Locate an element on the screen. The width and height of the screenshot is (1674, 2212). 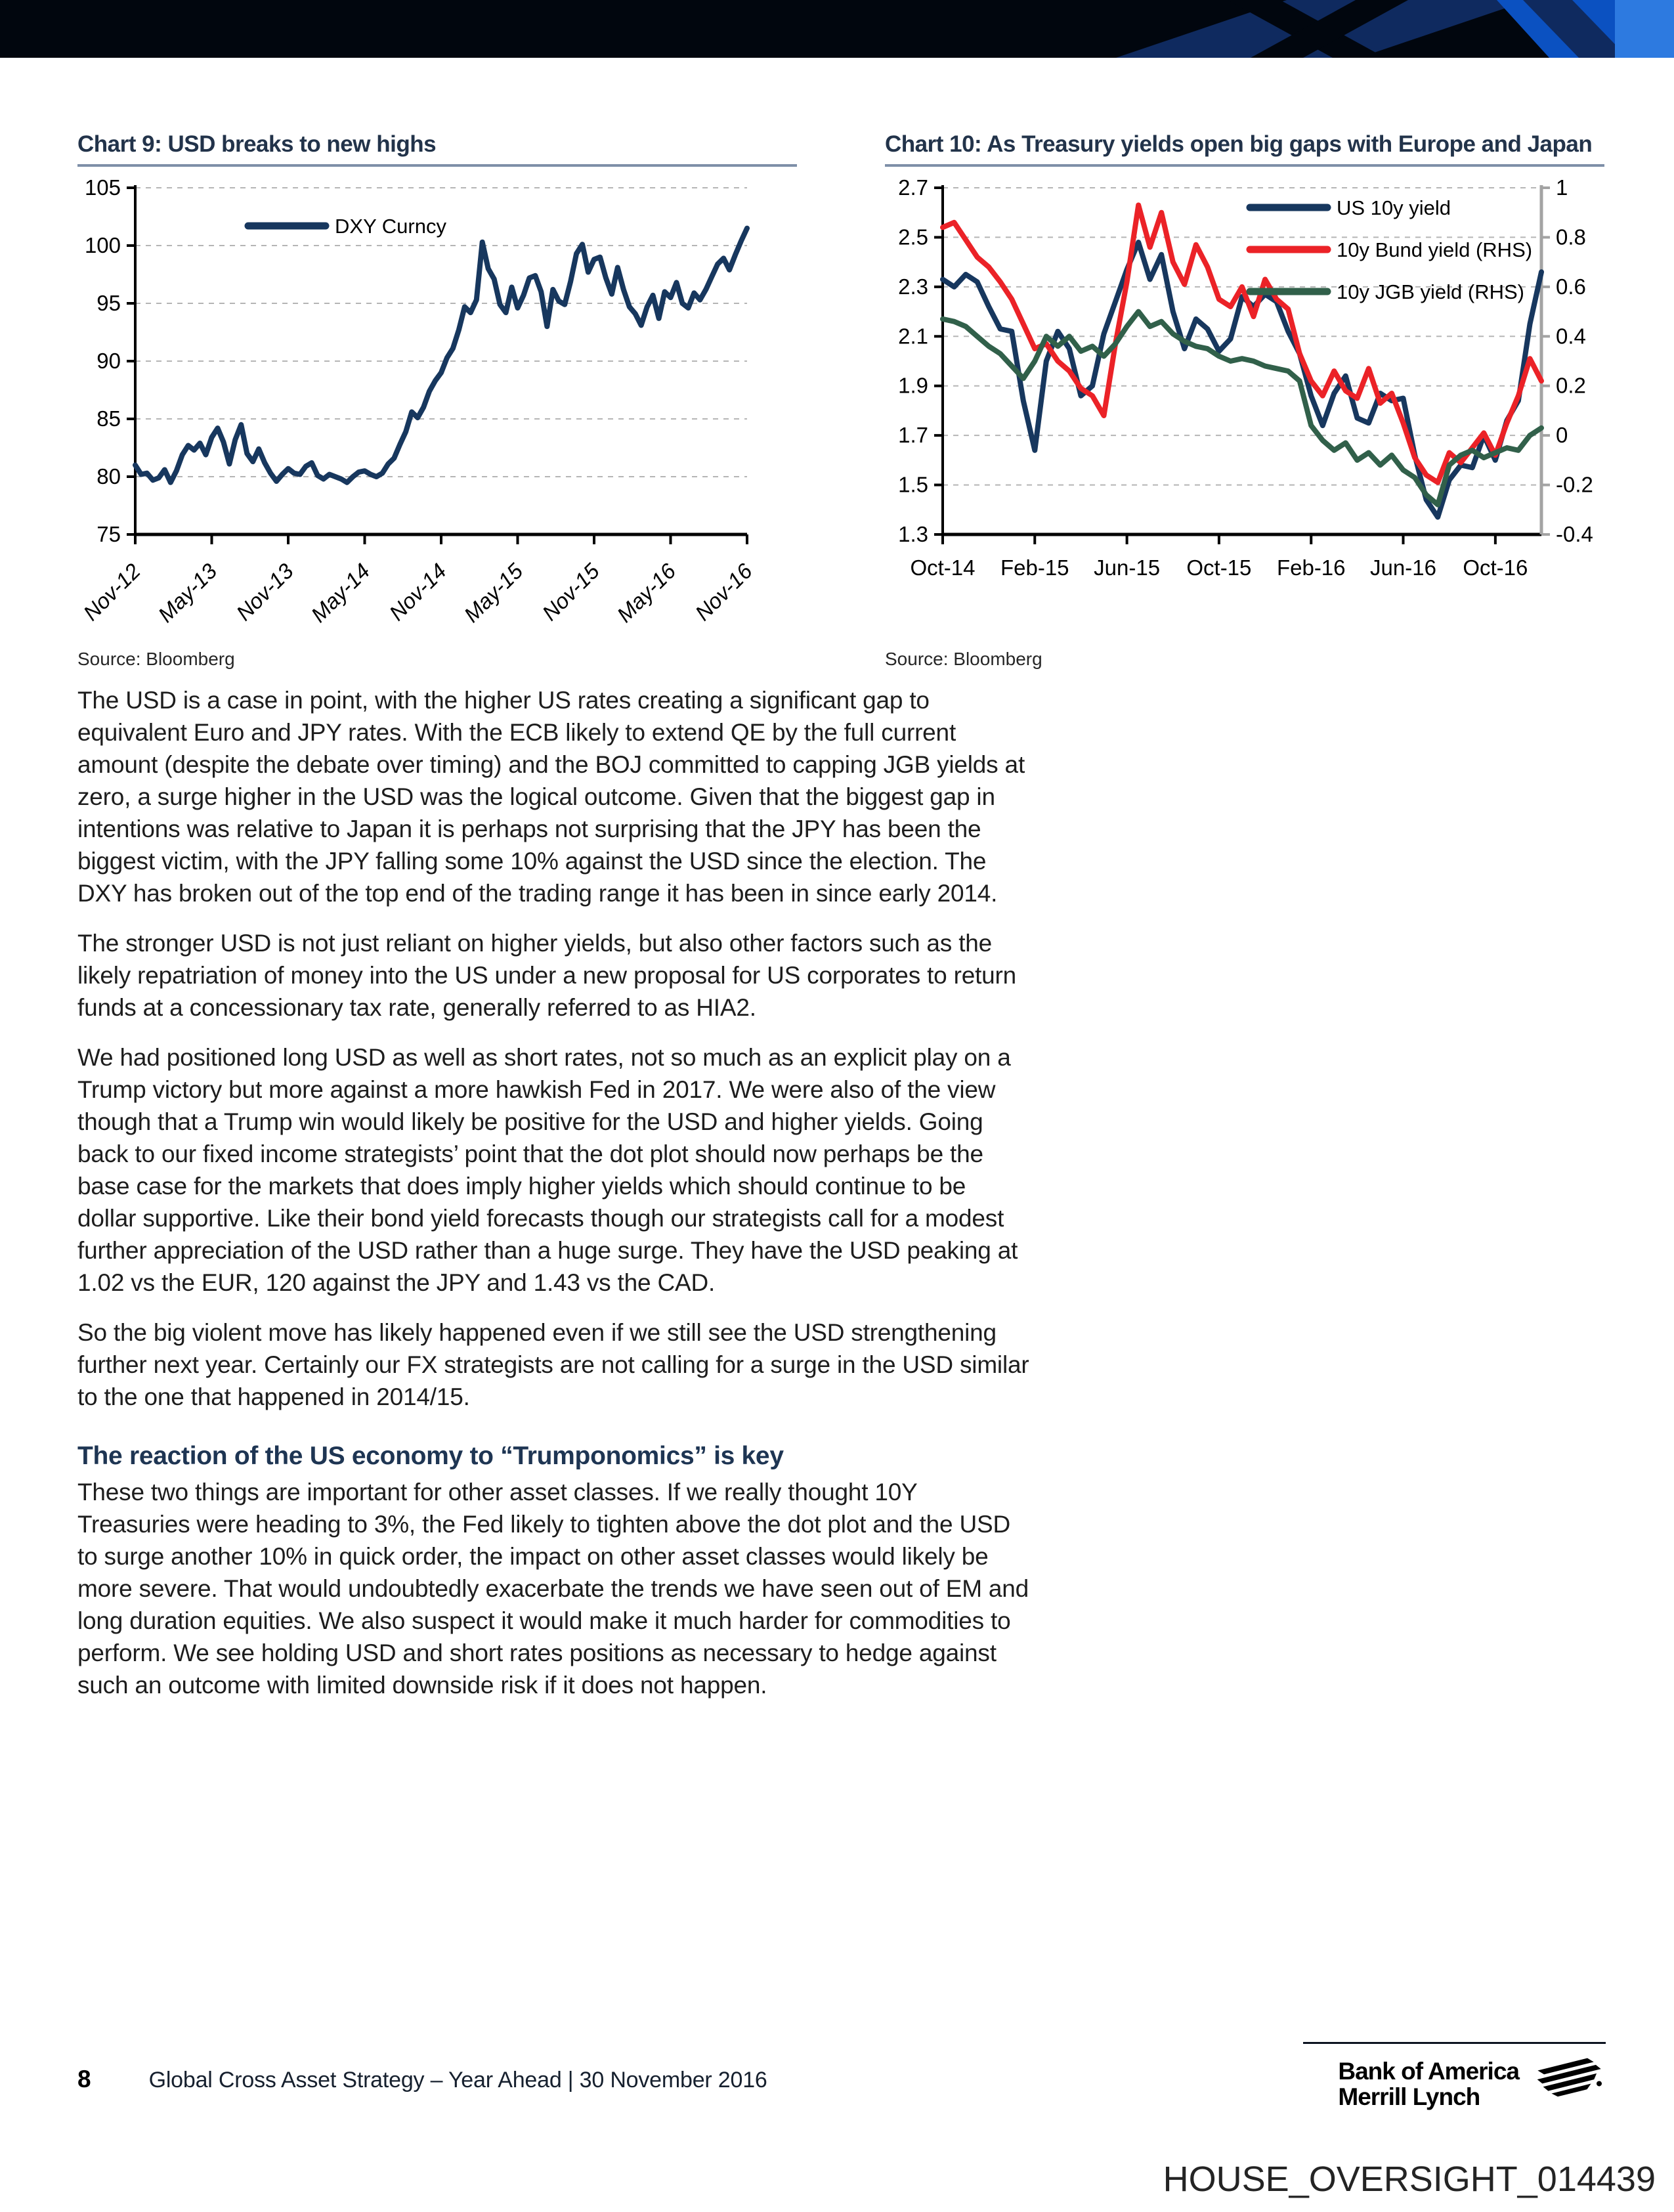
series-us-10y-yield is located at coordinates (1242, 380).